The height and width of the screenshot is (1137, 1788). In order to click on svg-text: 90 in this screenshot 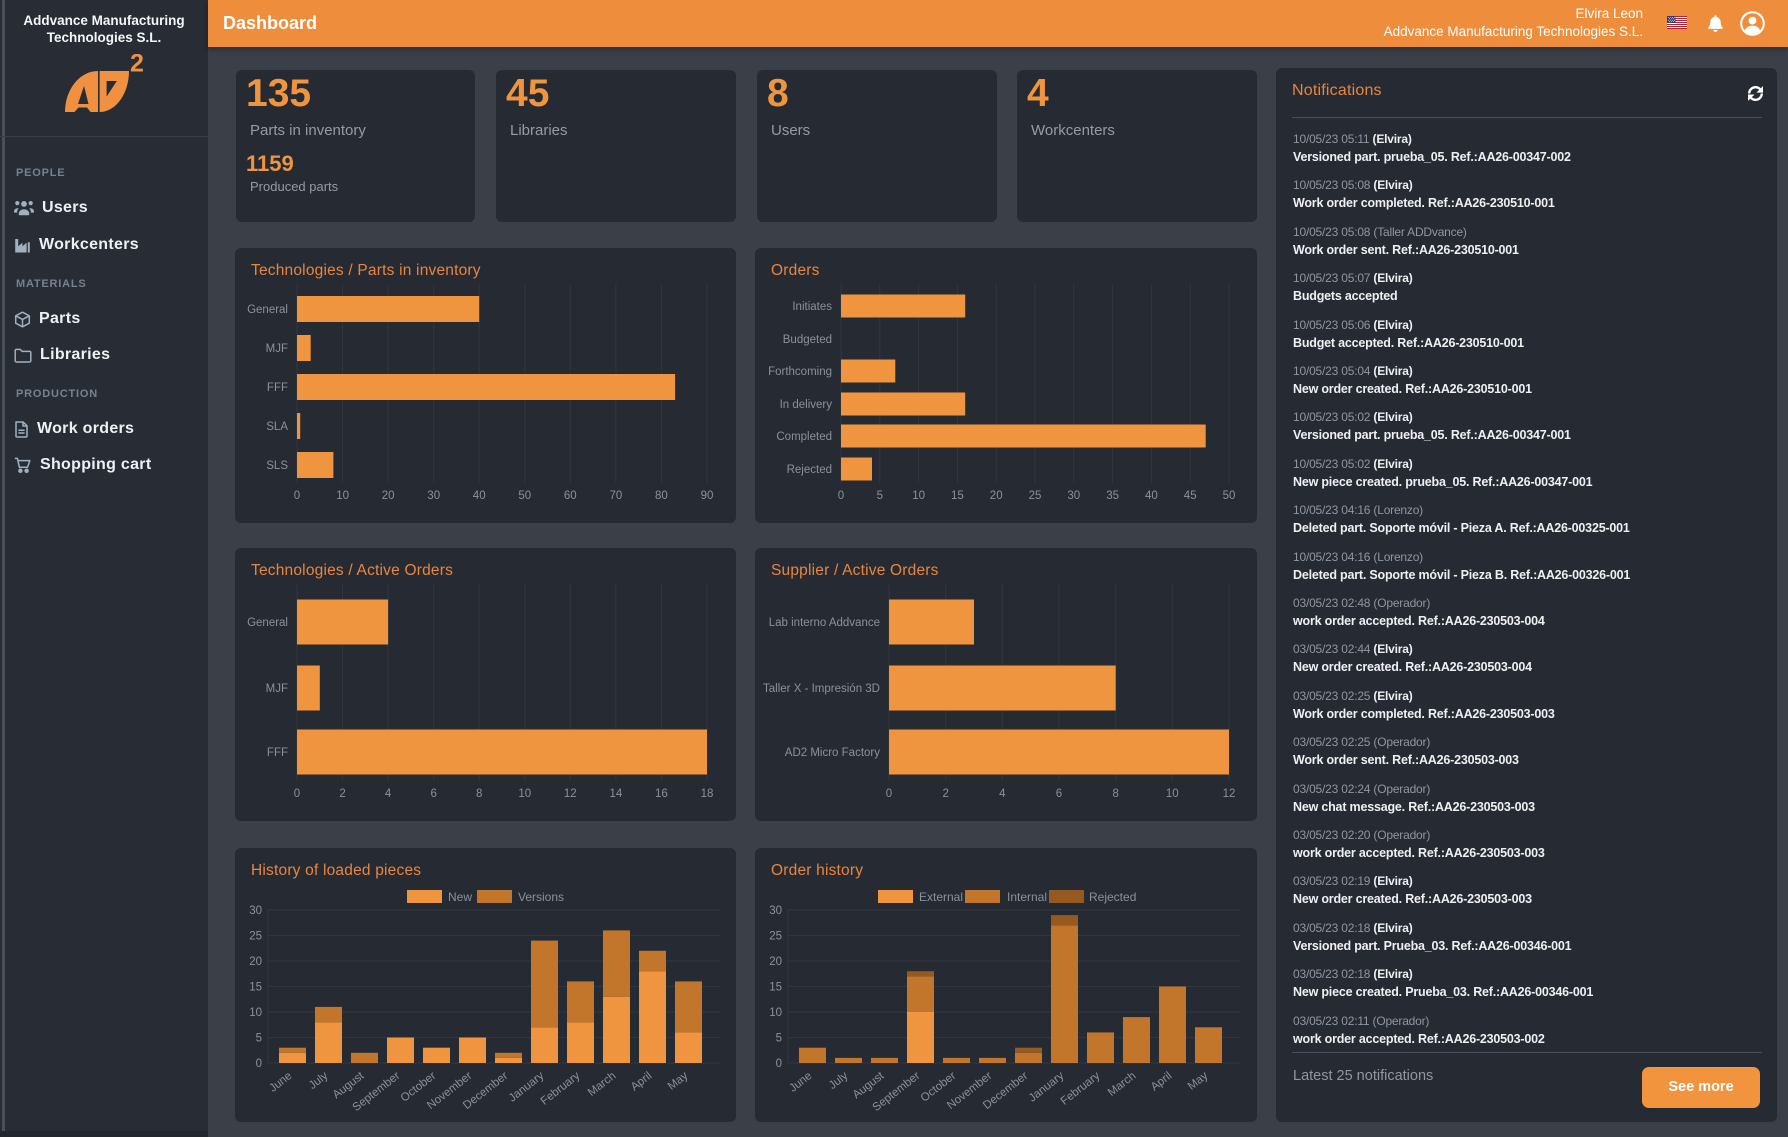, I will do `click(707, 496)`.